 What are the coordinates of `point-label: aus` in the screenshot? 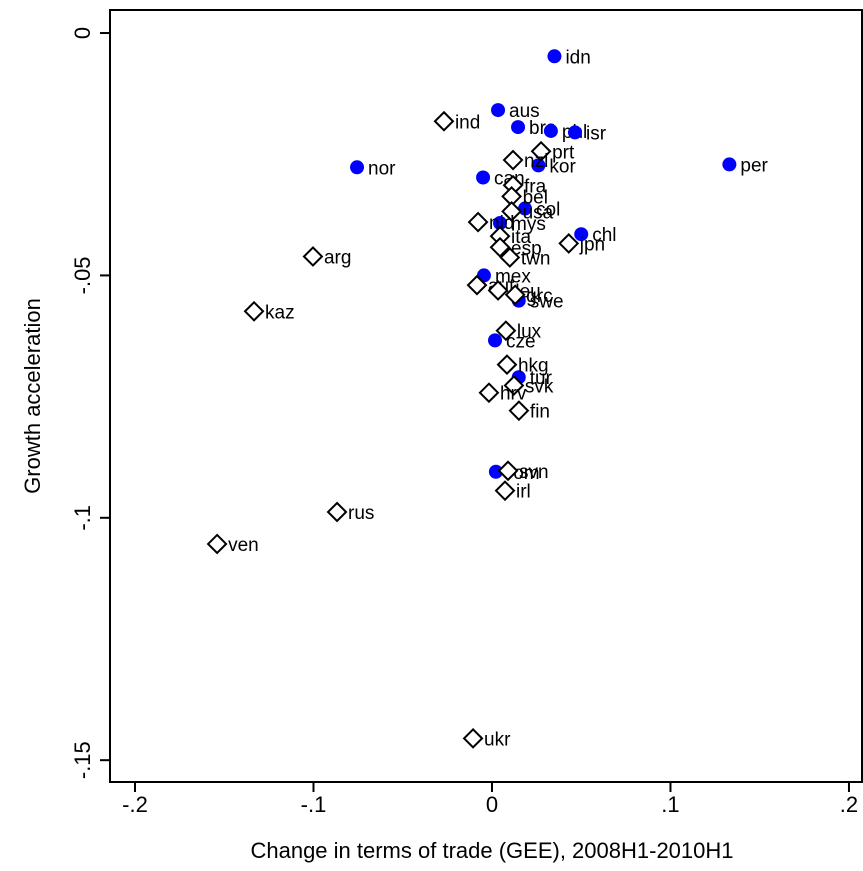 It's located at (524, 111).